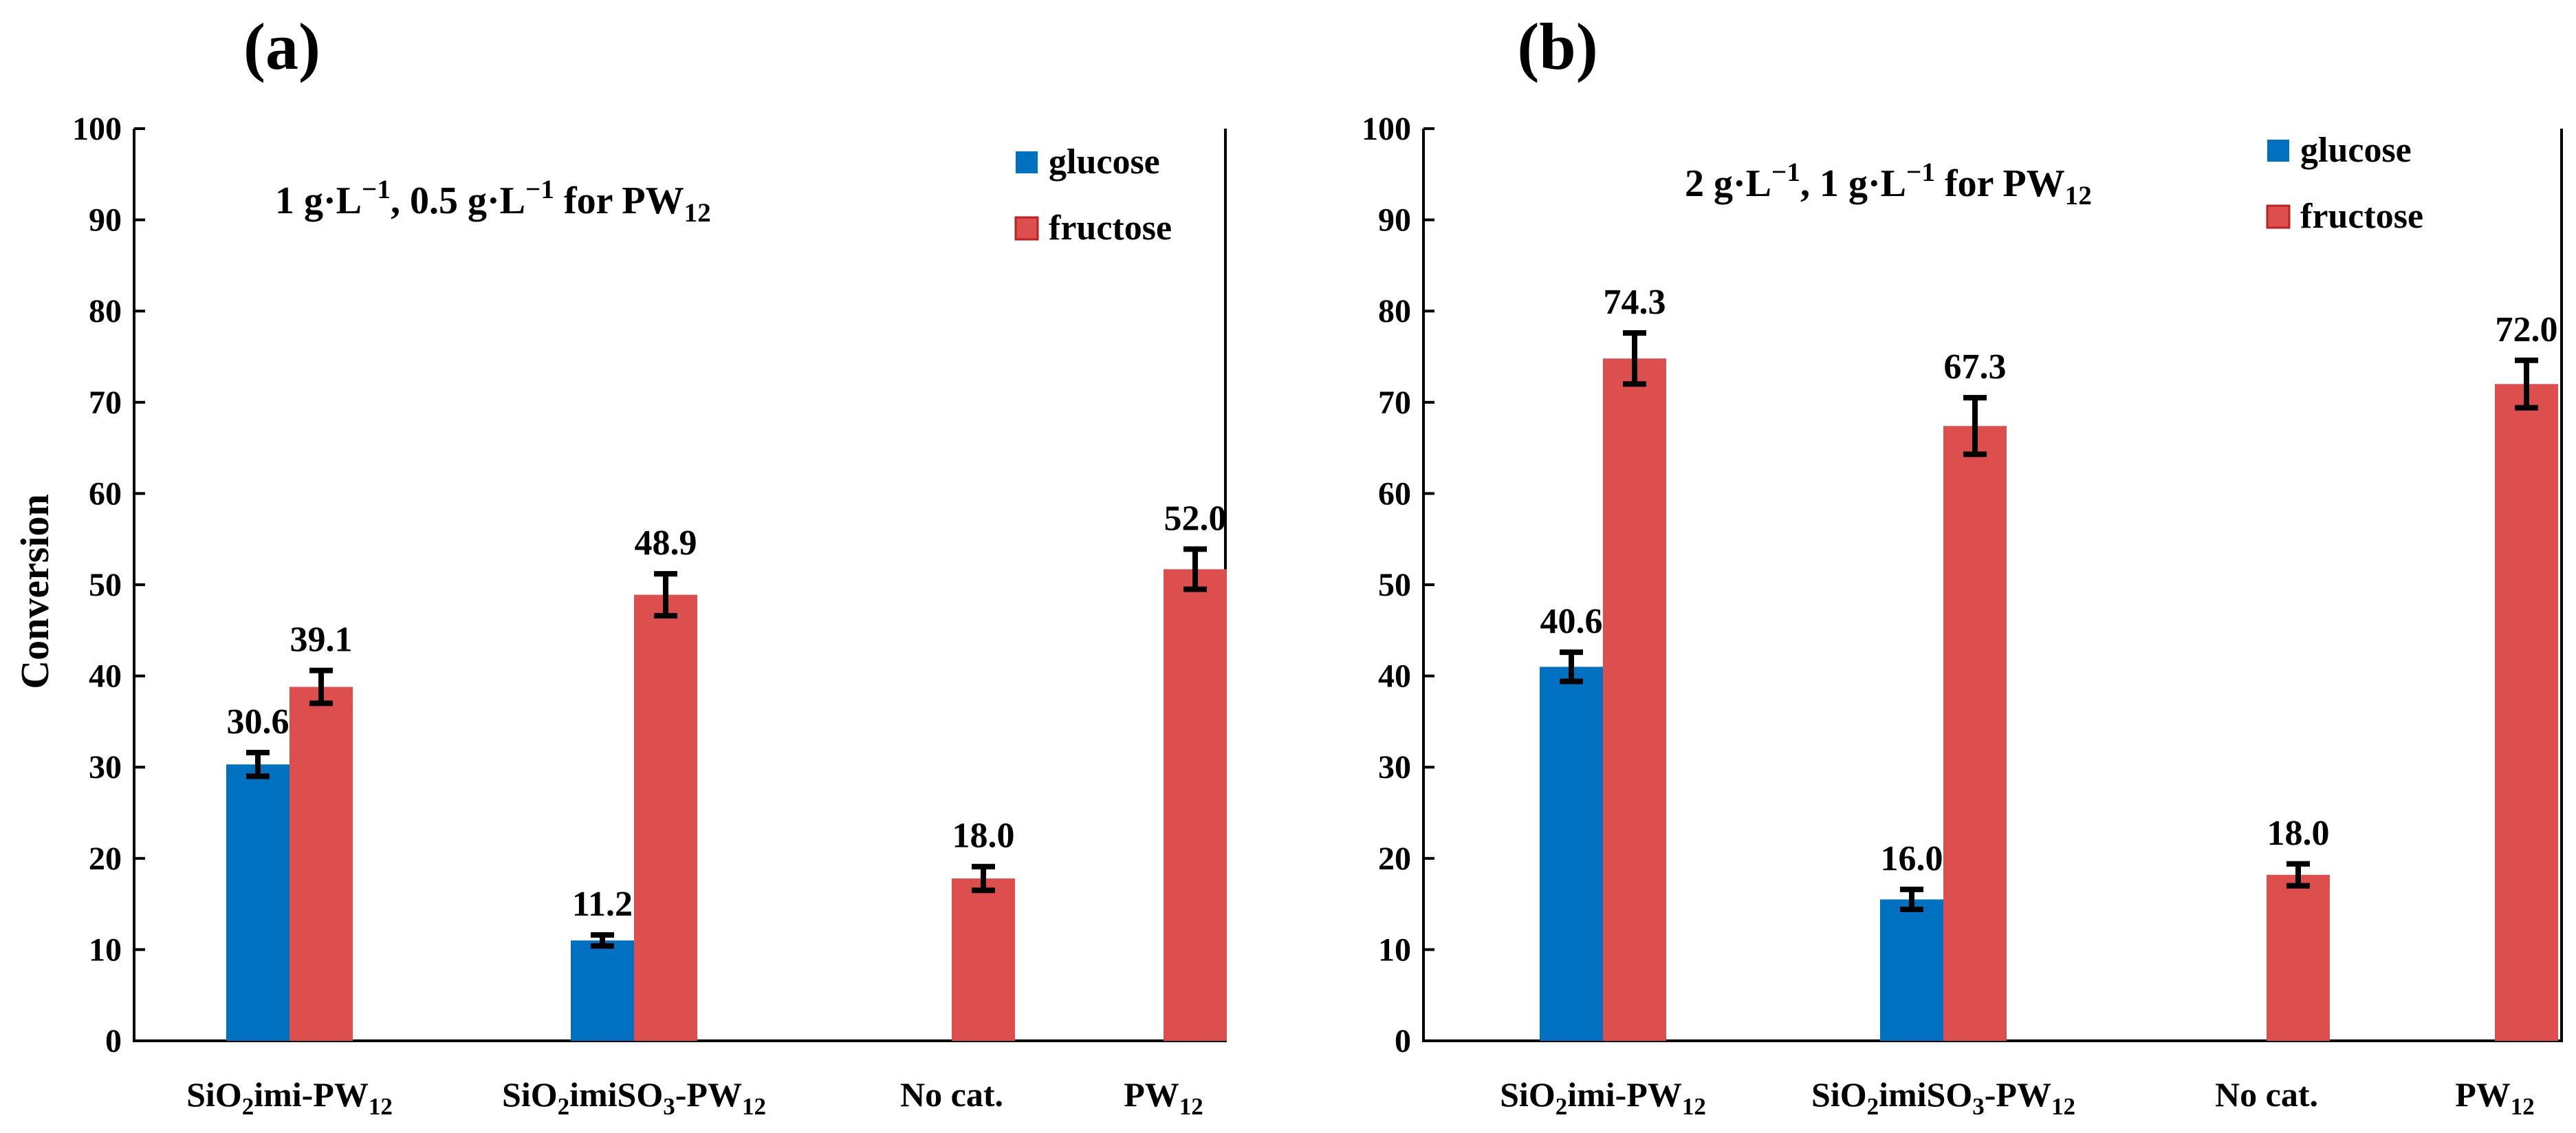 This screenshot has width=2576, height=1133. I want to click on glucose-legend-label: glucose, so click(2356, 150).